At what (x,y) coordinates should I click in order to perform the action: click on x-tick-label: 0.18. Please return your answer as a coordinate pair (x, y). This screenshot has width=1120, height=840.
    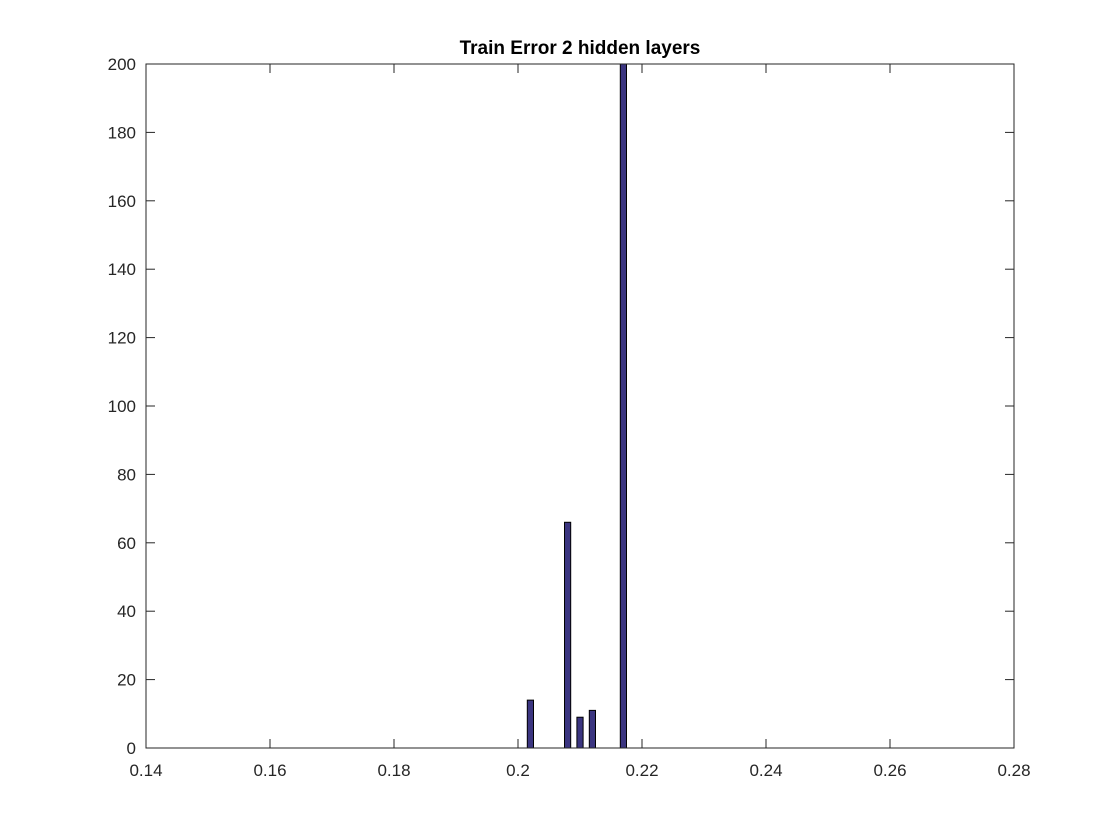
    Looking at the image, I should click on (393, 770).